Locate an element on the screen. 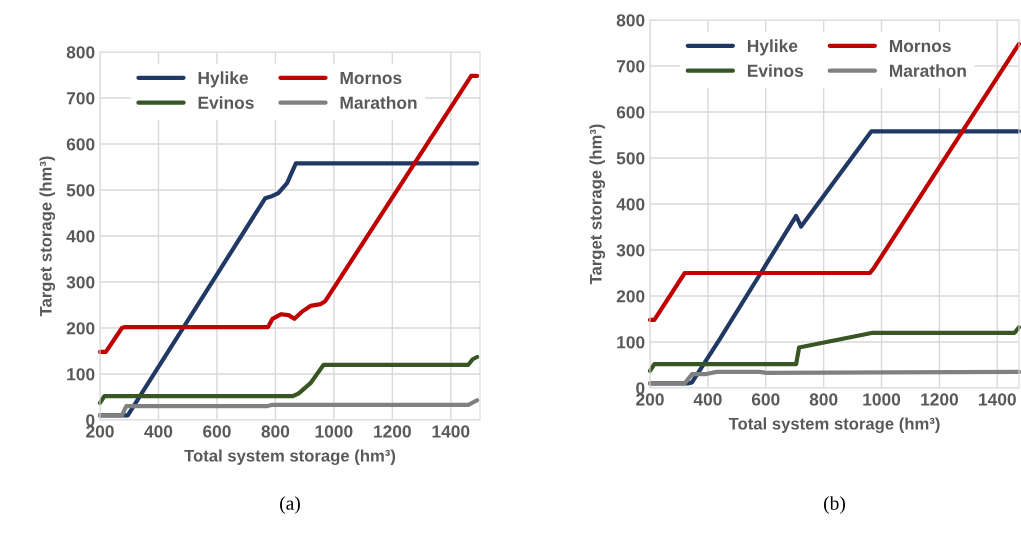  text: (b) is located at coordinates (834, 505).